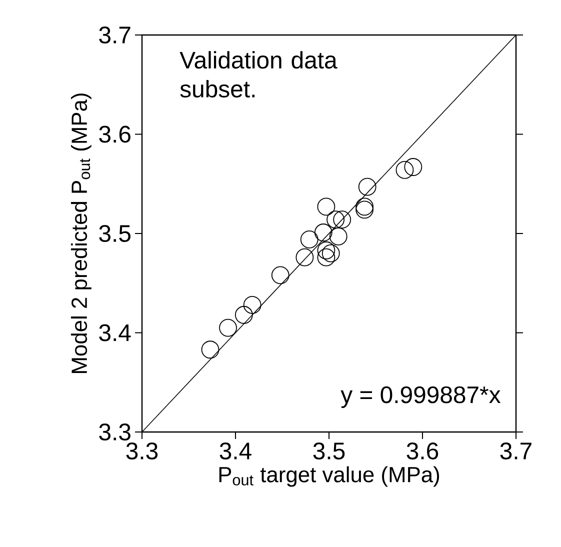 The width and height of the screenshot is (561, 547). What do you see at coordinates (81, 233) in the screenshot?
I see `y-axis-title: Model 2 predicted P$_{out}$ (MPa)` at bounding box center [81, 233].